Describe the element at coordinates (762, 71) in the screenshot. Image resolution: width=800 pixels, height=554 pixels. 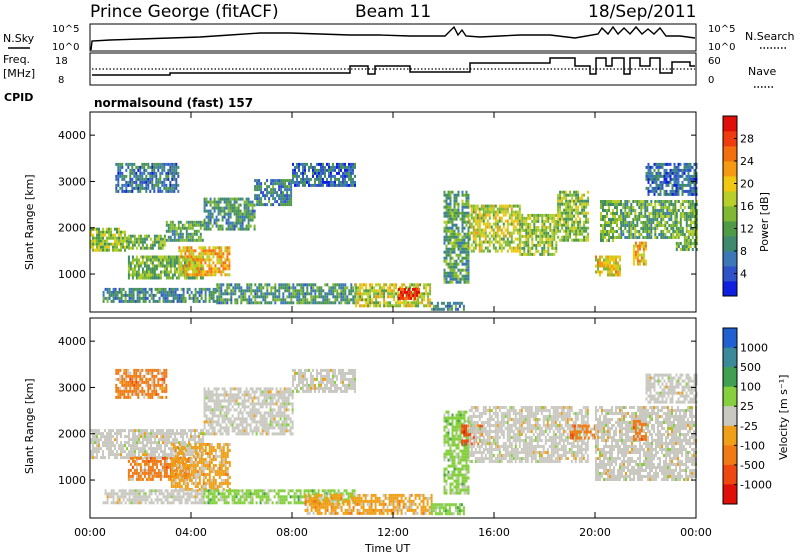
I see `nave-label: Nave` at that location.